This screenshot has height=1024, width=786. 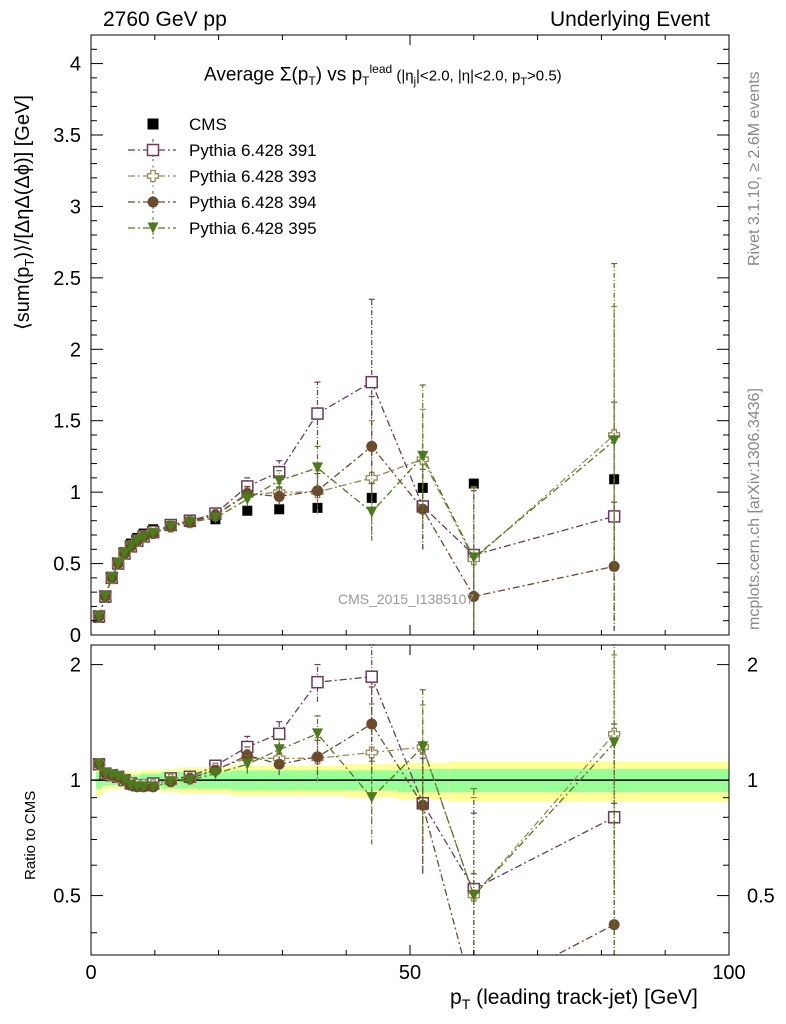 I want to click on ratio-series-line, so click(x=356, y=815).